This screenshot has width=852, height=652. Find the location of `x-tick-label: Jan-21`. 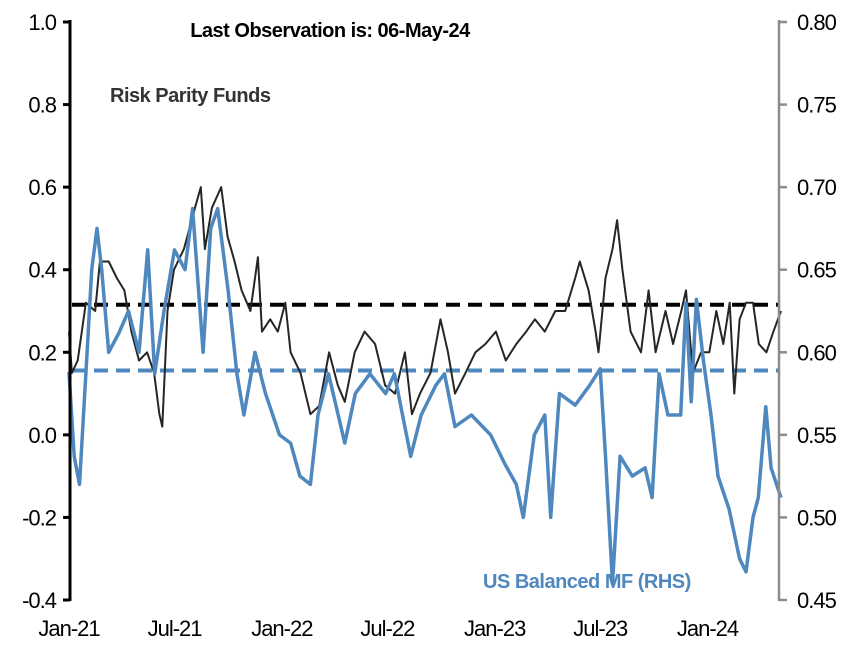

x-tick-label: Jan-21 is located at coordinates (69, 628).